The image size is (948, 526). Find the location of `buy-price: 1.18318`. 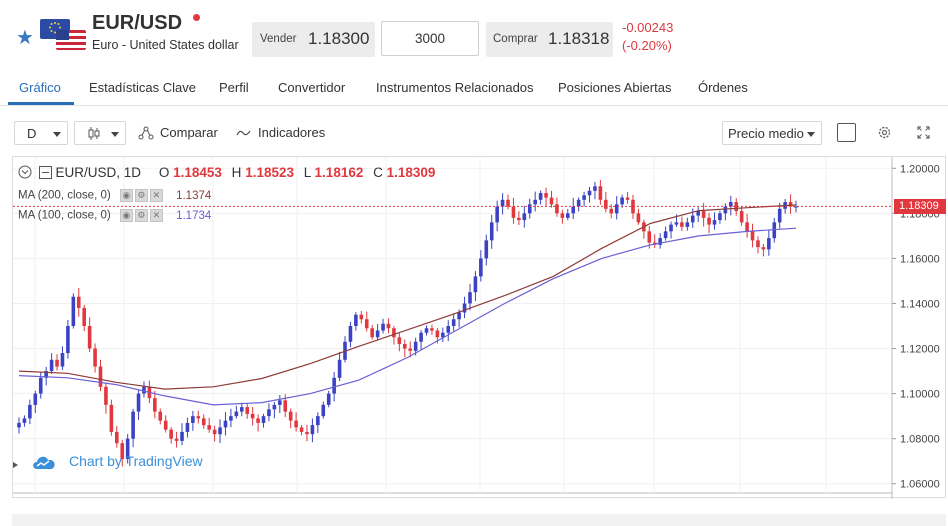

buy-price: 1.18318 is located at coordinates (579, 38).